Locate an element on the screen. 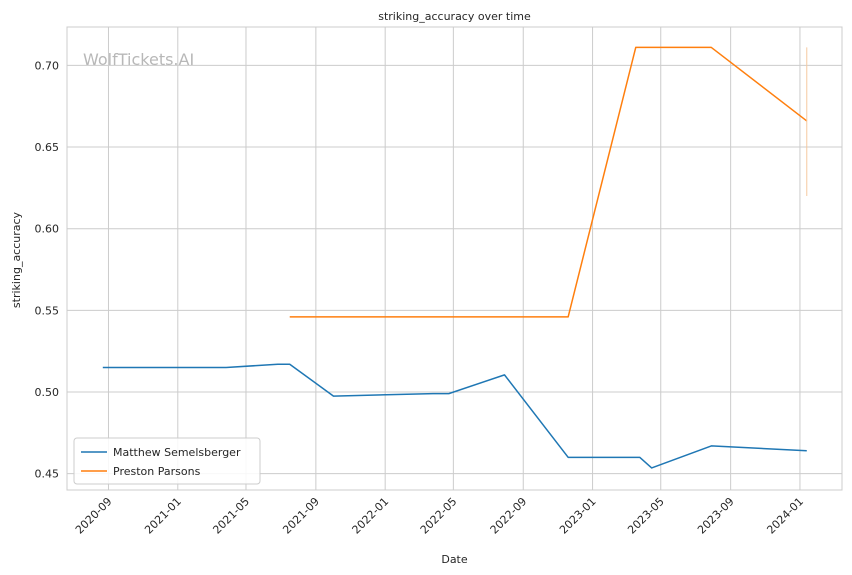 The image size is (852, 575). y-tick-labels: 0.45 0.50 0.55 0.60 0.65 0.70 is located at coordinates (47, 269).